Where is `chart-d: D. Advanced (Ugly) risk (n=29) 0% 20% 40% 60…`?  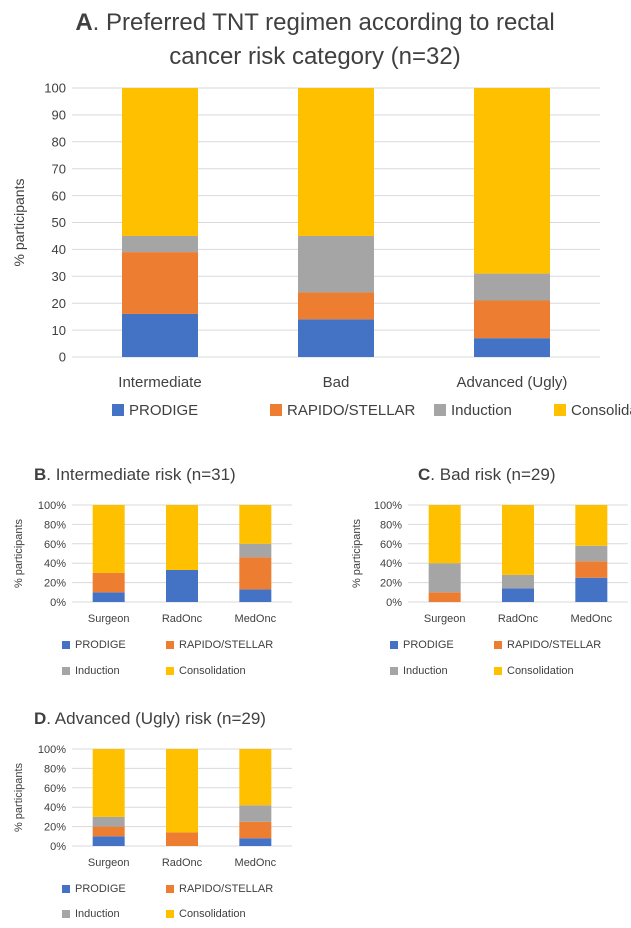
chart-d: D. Advanced (Ugly) risk (n=29) 0% 20% 40% 60… is located at coordinates (152, 814).